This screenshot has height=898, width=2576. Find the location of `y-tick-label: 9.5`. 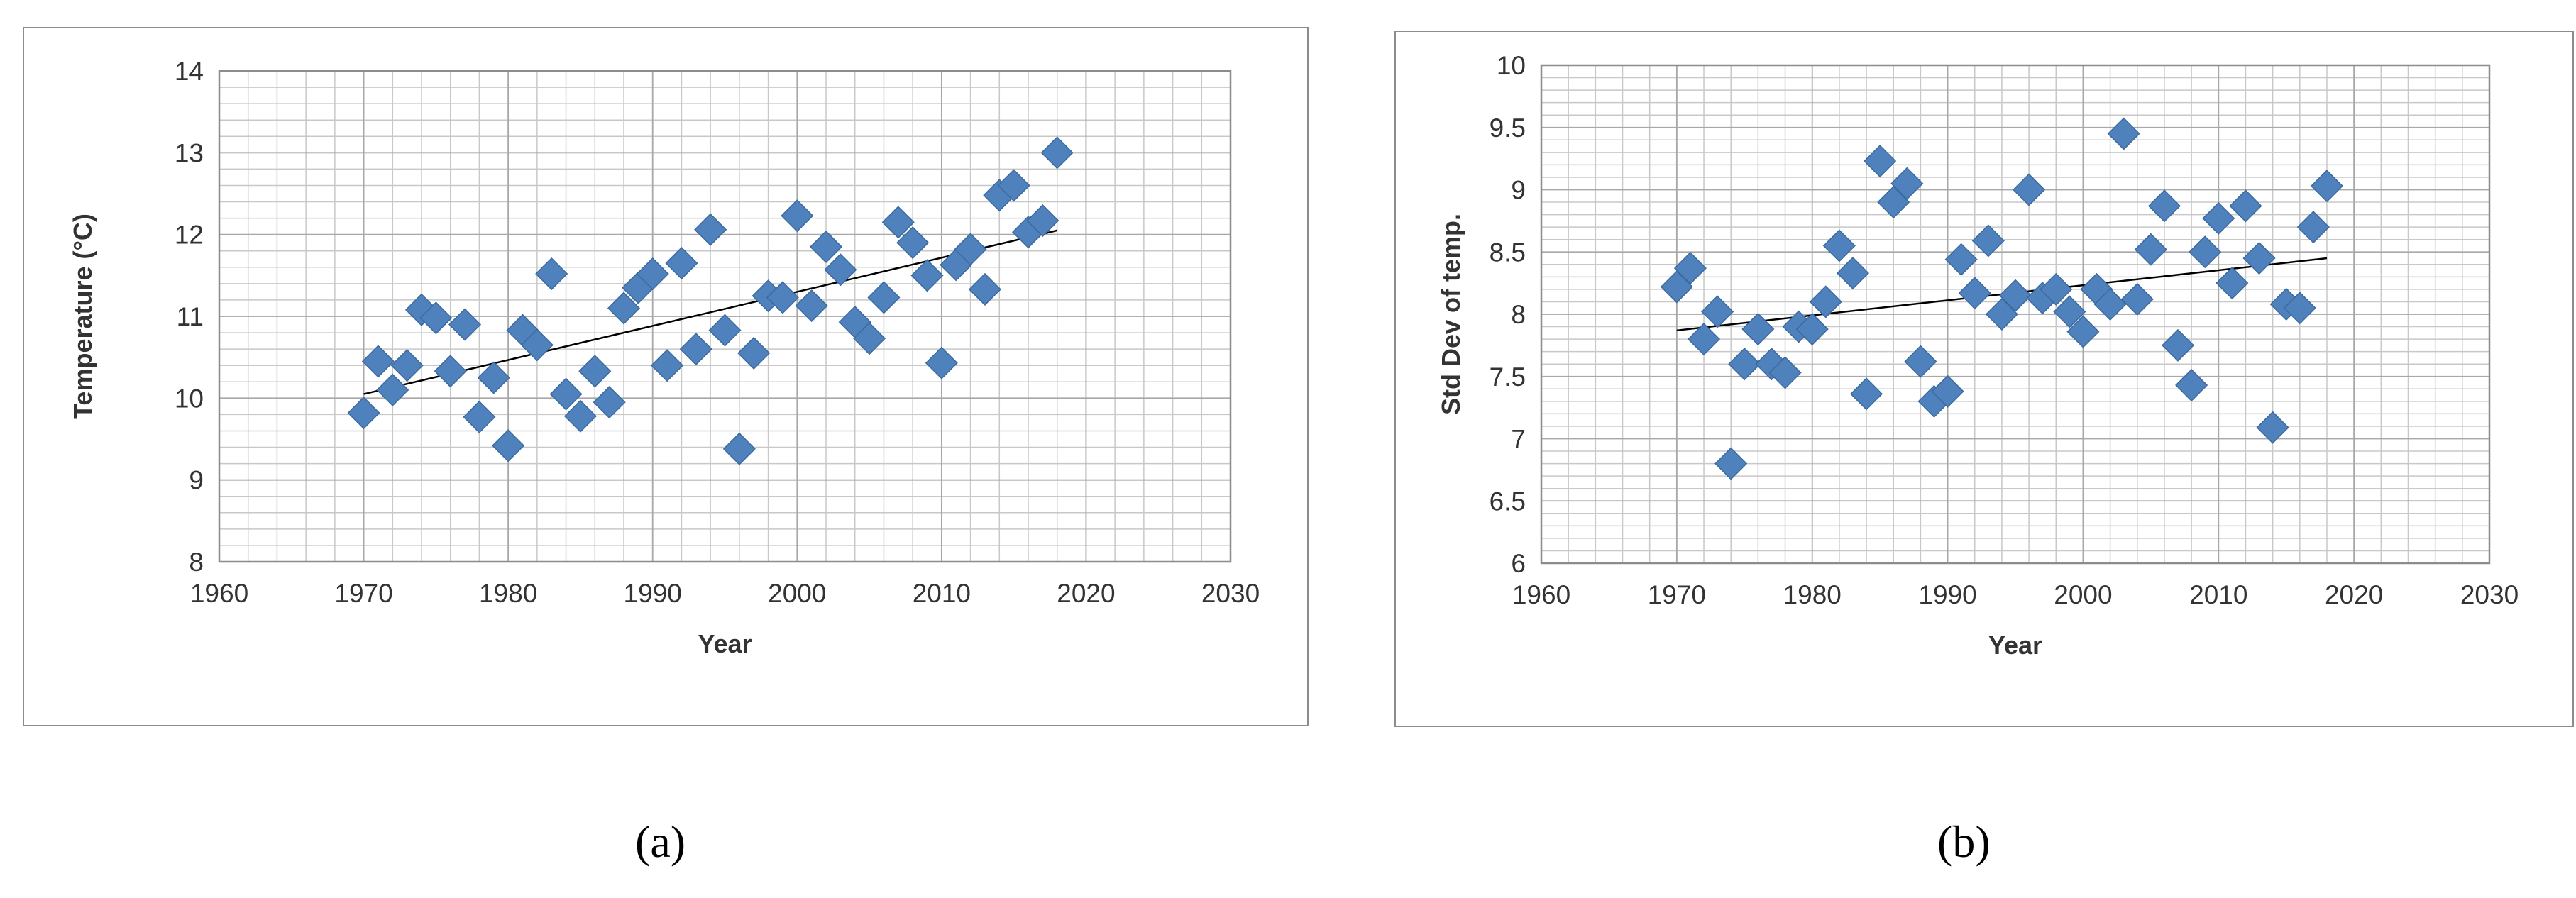

y-tick-label: 9.5 is located at coordinates (1508, 128).